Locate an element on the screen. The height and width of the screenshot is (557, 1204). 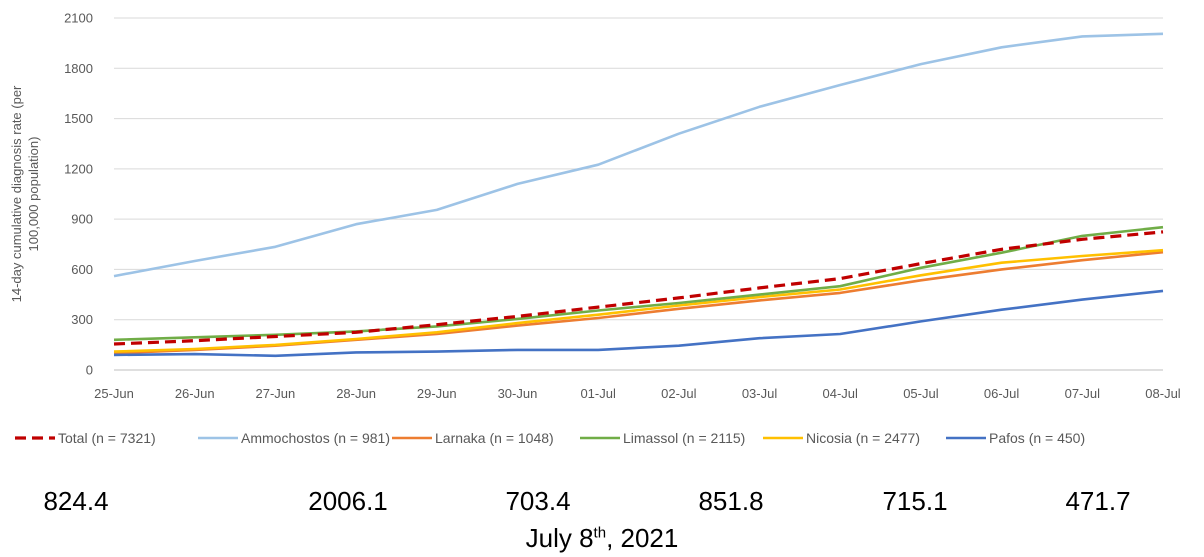
y-tick-label: 900 is located at coordinates (82, 219).